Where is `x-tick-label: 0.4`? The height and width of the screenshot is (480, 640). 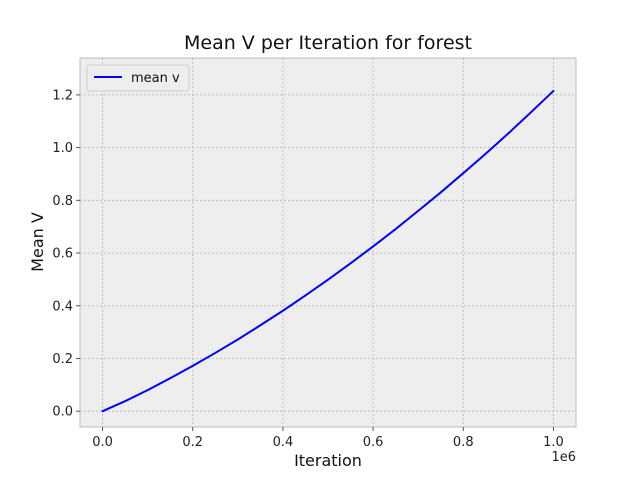 x-tick-label: 0.4 is located at coordinates (283, 442).